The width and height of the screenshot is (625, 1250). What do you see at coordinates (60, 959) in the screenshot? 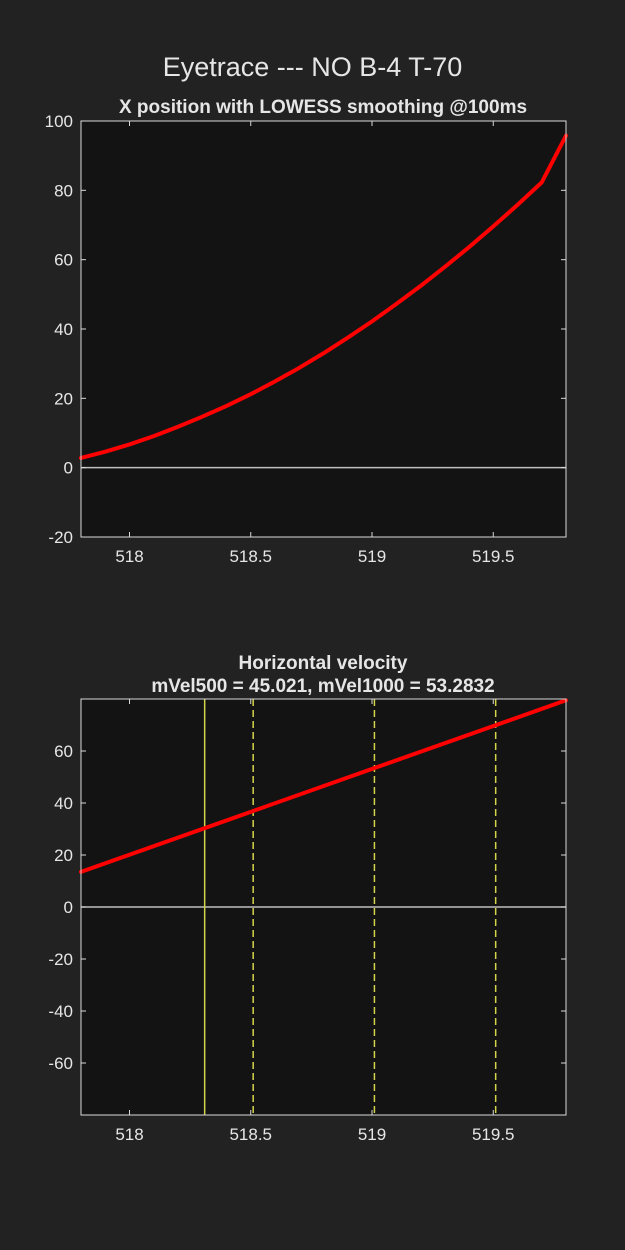
I see `velocity-y-tick-label: -20` at bounding box center [60, 959].